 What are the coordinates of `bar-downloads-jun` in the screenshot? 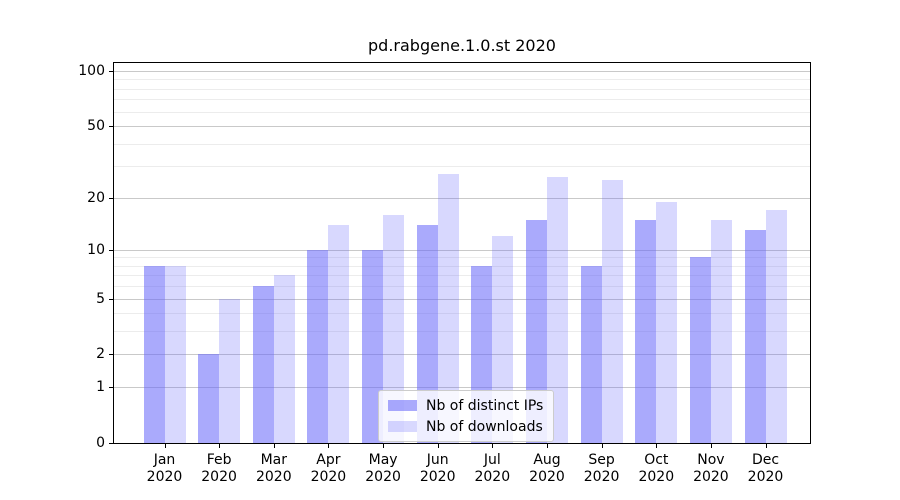 It's located at (448, 308).